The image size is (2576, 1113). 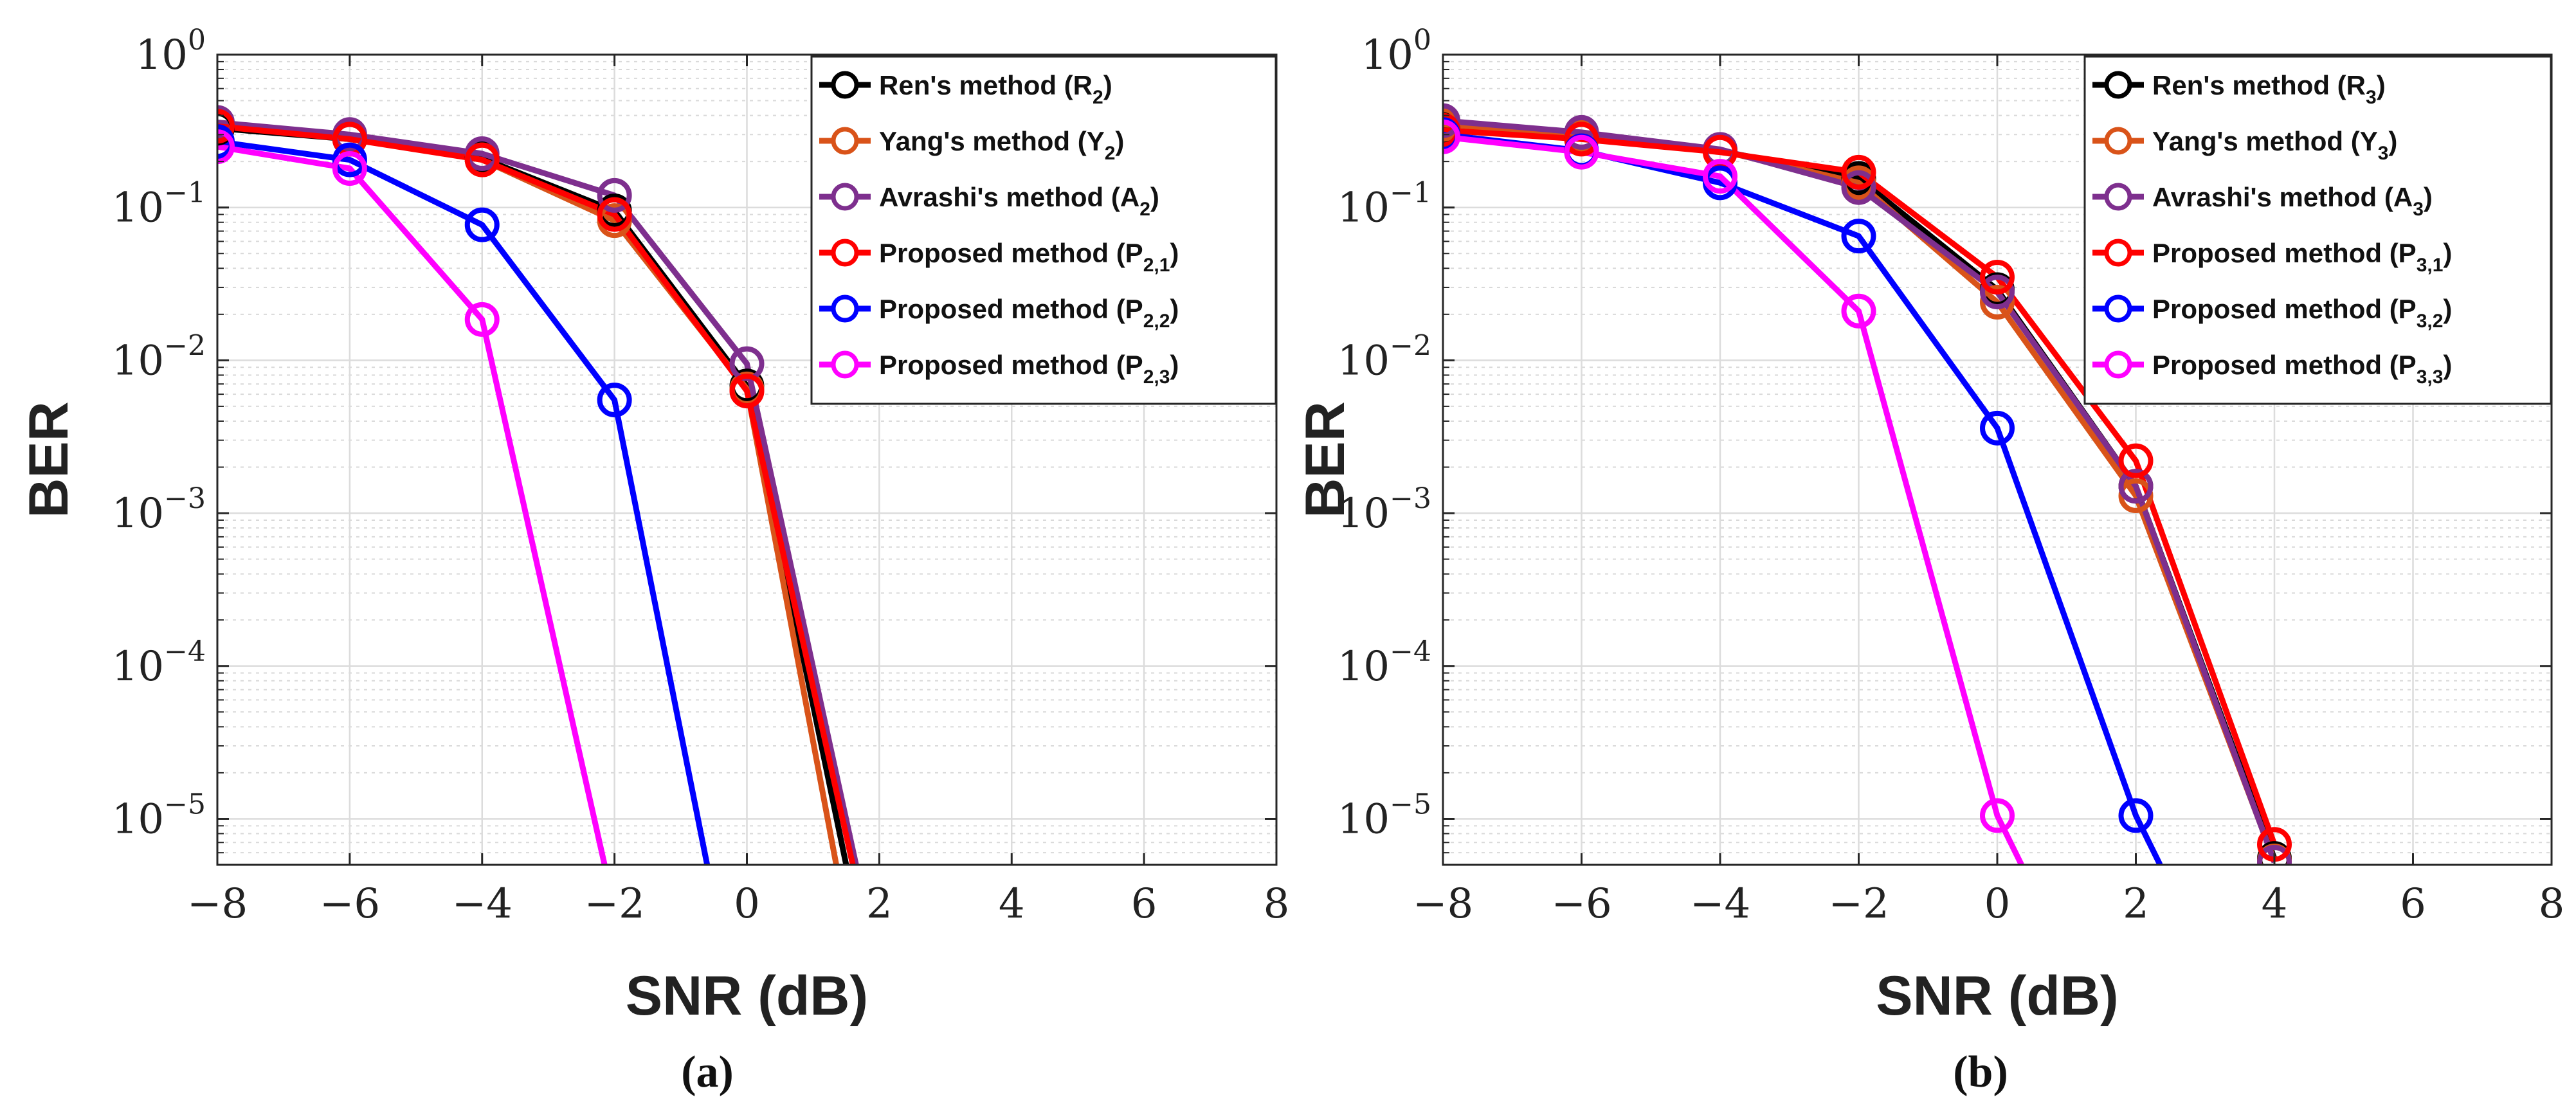 I want to click on x-tick-label: 8, so click(x=2552, y=904).